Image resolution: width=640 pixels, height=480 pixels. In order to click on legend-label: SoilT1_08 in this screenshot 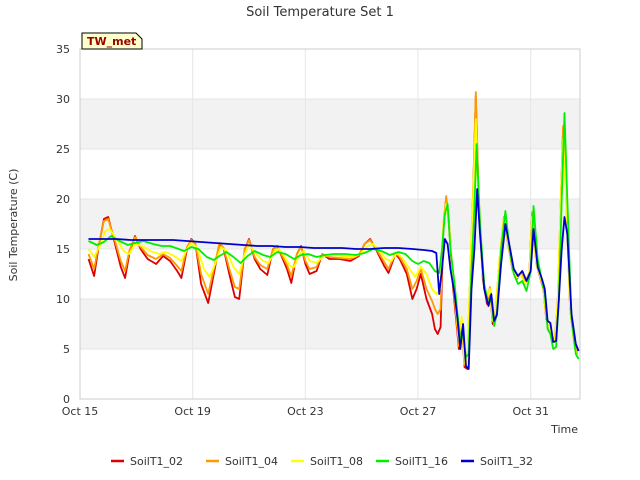, I will do `click(336, 461)`.